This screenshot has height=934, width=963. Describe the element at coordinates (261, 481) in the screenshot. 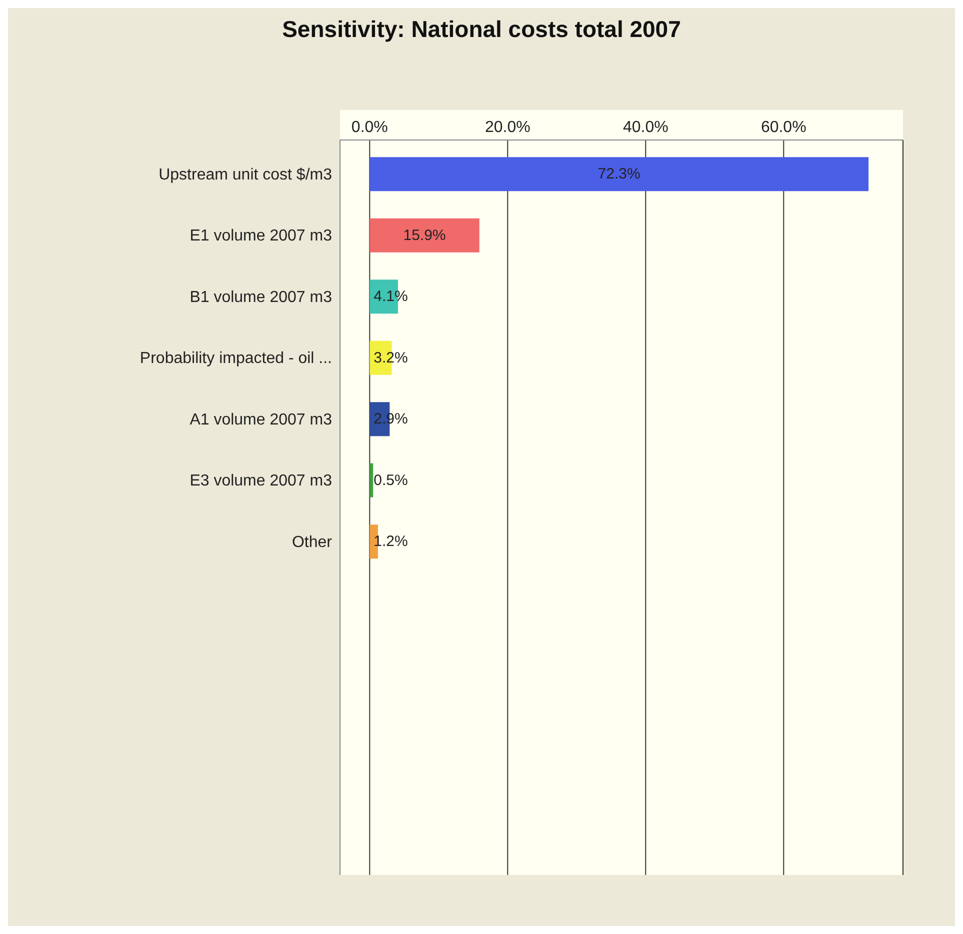

I see `y-tick-label: E3 volume 2007 m3` at that location.